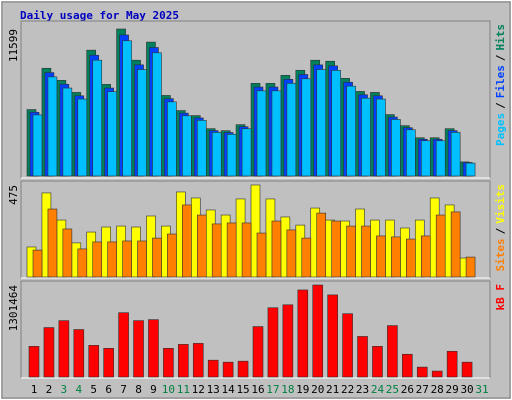  What do you see at coordinates (13, 308) in the screenshot?
I see `y-tick-label: 1301464` at bounding box center [13, 308].